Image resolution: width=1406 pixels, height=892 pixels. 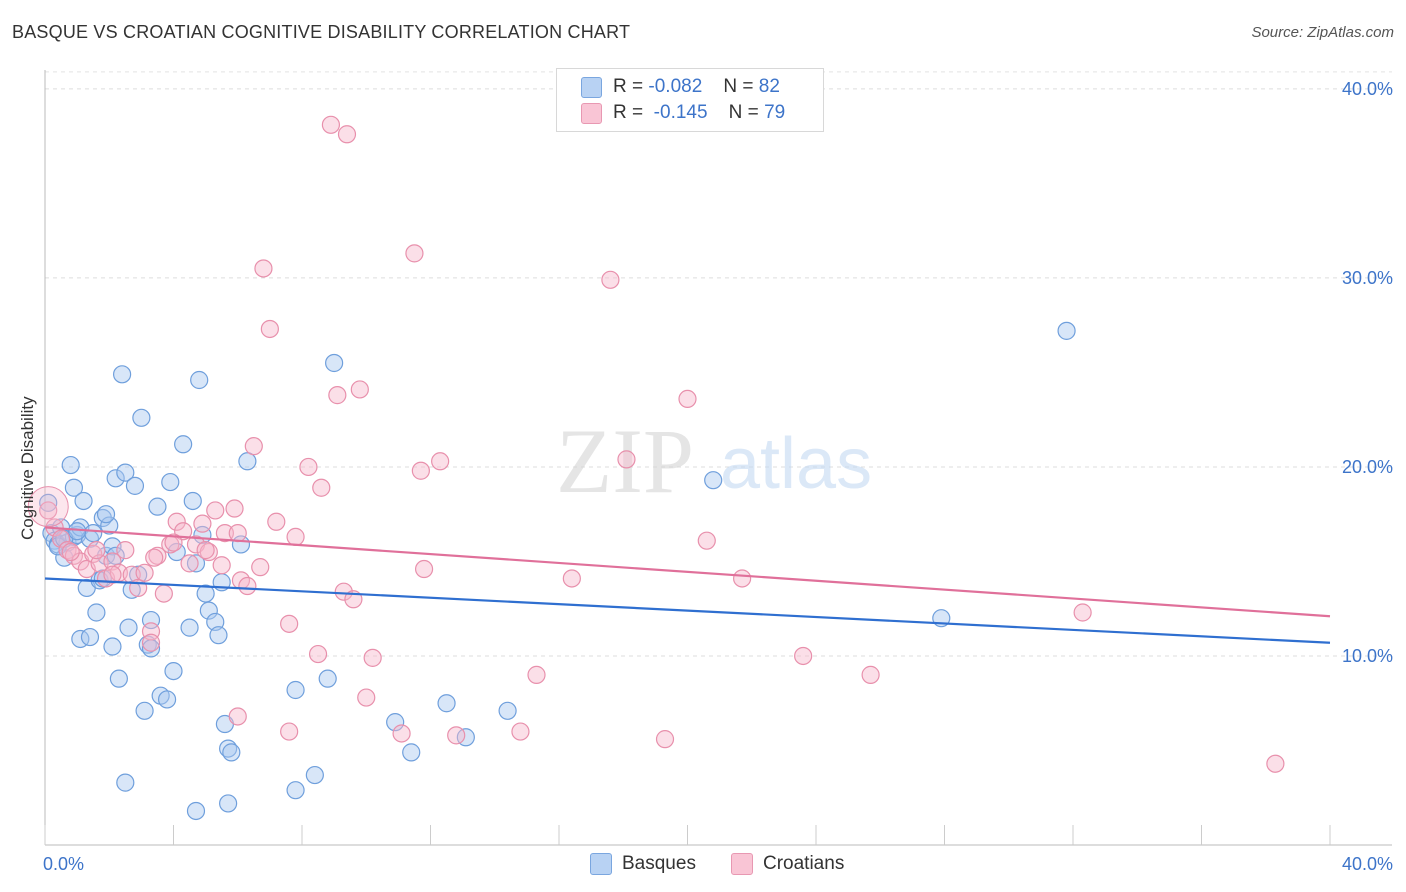 What do you see at coordinates (738, 86) in the screenshot?
I see `legend-n-label: N =` at bounding box center [738, 86].